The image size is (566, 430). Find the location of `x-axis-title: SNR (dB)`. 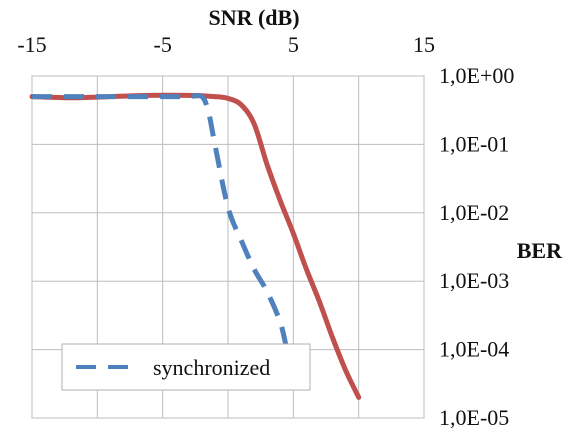

x-axis-title: SNR (dB) is located at coordinates (253, 17).